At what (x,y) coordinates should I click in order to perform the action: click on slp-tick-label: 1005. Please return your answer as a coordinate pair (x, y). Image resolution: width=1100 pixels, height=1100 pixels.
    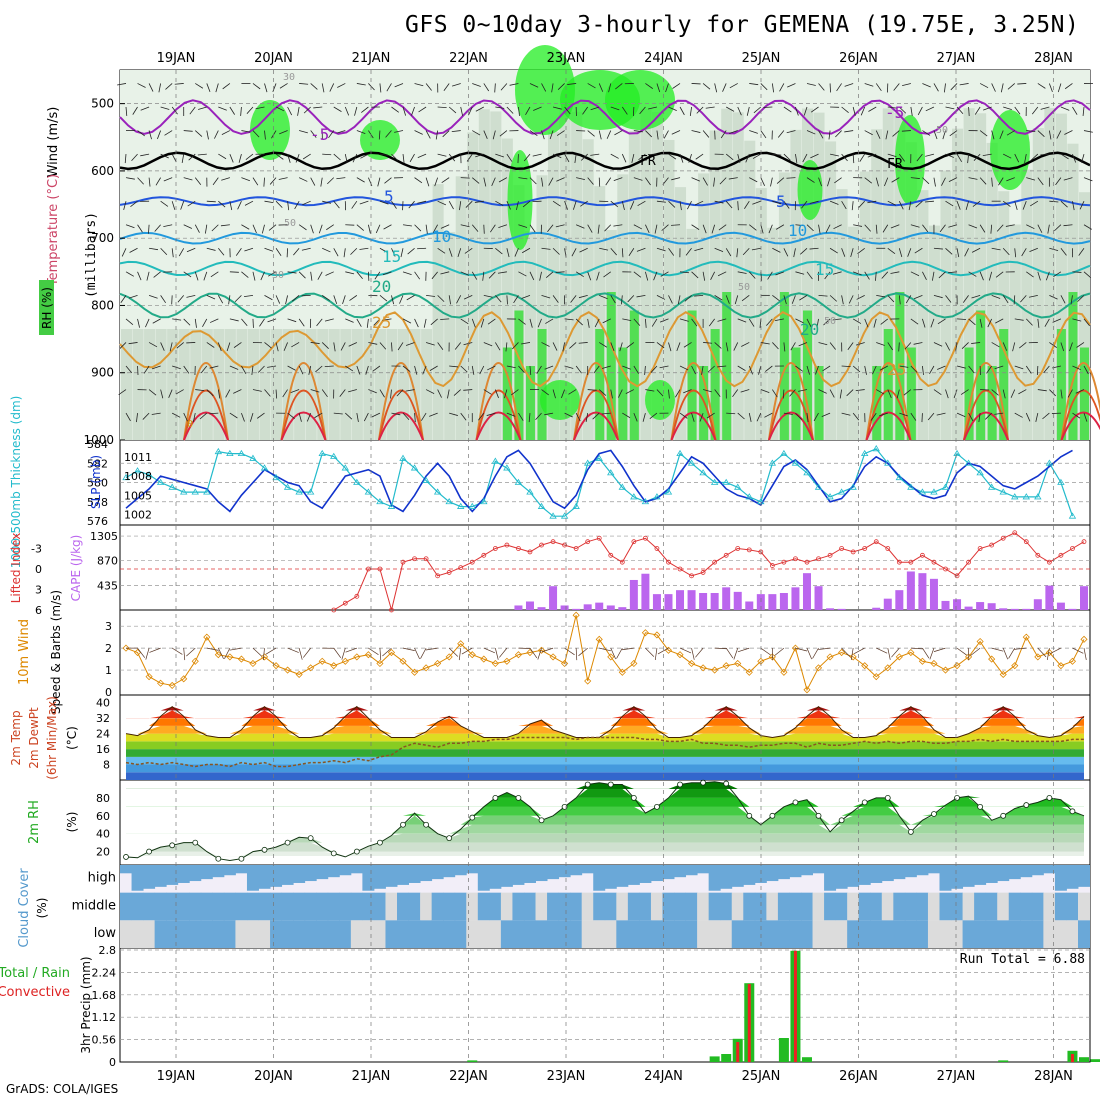
    Looking at the image, I should click on (138, 495).